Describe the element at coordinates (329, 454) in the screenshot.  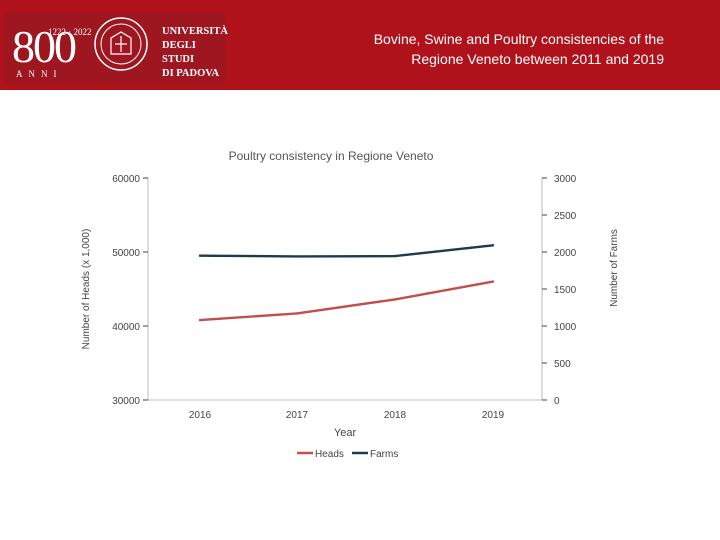
I see `legend-label: Heads` at that location.